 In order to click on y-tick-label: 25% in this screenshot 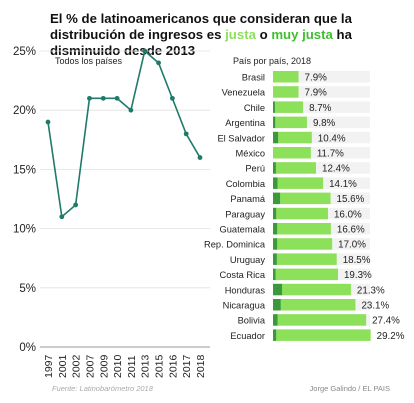, I will do `click(24, 52)`.